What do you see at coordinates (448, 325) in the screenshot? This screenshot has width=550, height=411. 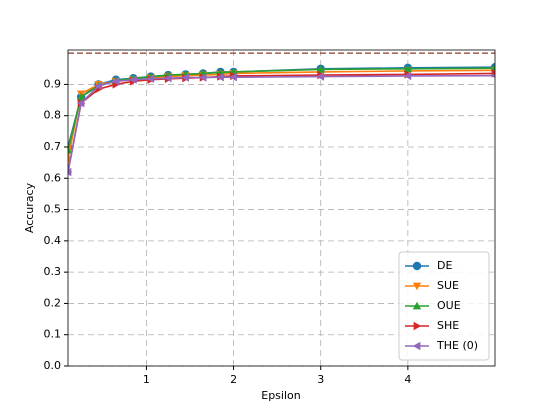 I see `legend-label: SHE` at bounding box center [448, 325].